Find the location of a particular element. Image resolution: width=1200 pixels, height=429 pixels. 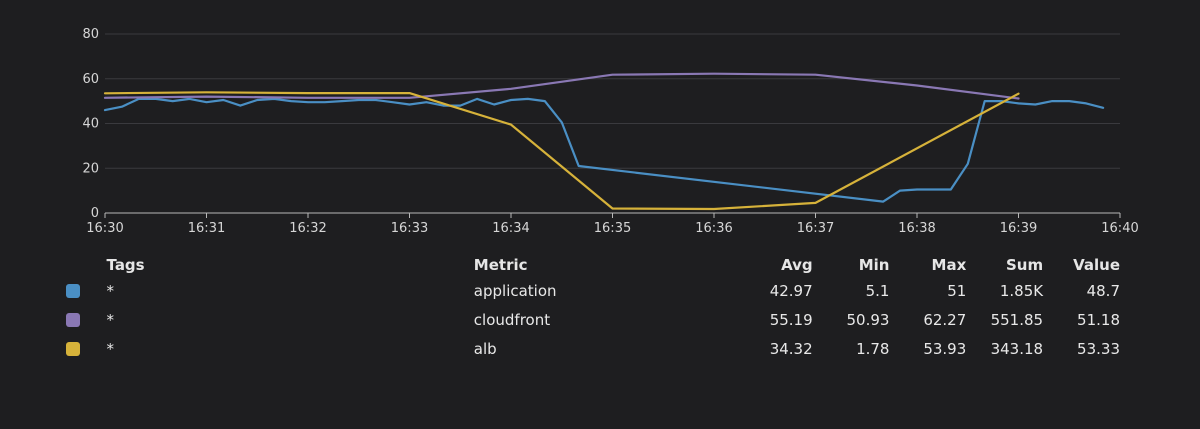

metric-cell: cloudfront is located at coordinates (512, 319).